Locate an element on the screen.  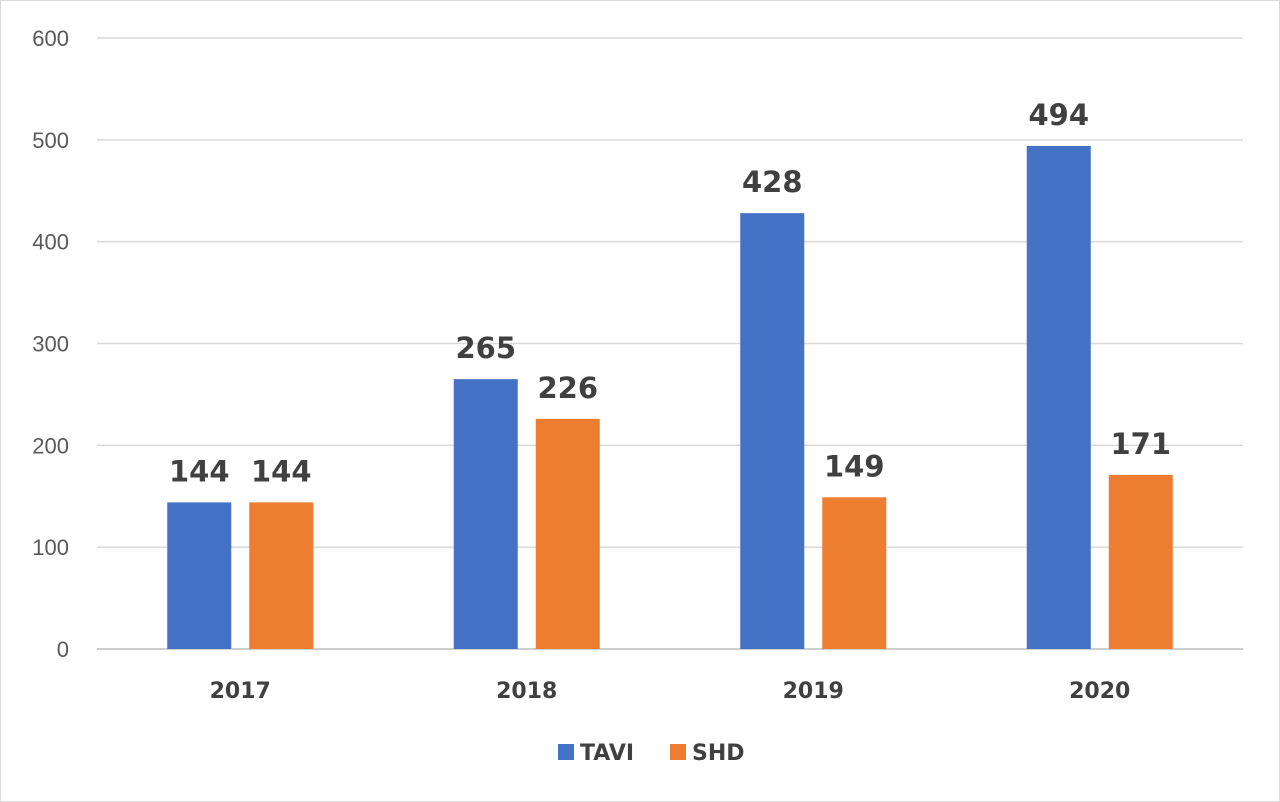
bar-tavi-2018 is located at coordinates (485, 514).